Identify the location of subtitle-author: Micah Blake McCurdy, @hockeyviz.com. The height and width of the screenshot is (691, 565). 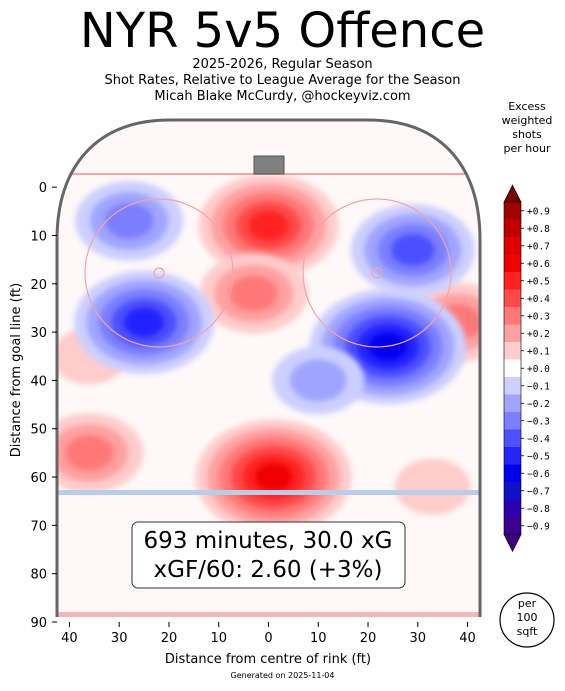
(282, 96).